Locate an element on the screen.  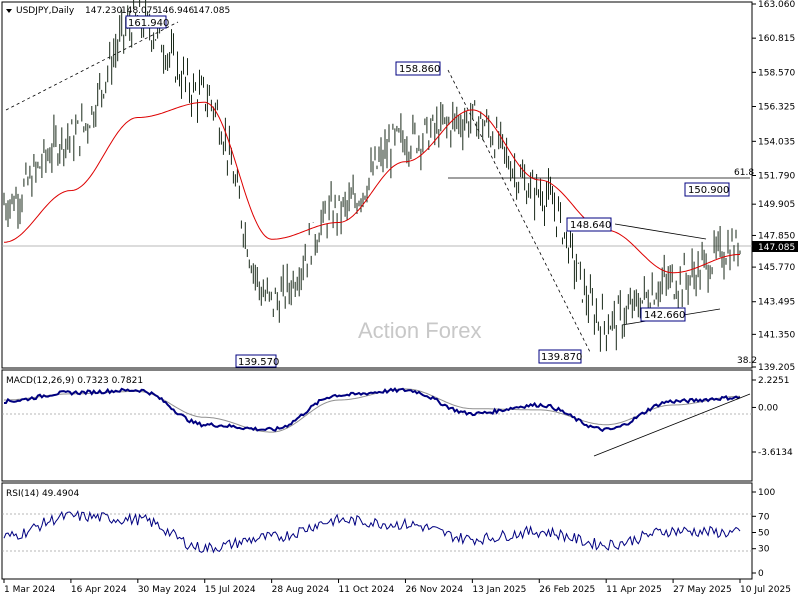
price-y-tick-label: 151.790 is located at coordinates (776, 176).